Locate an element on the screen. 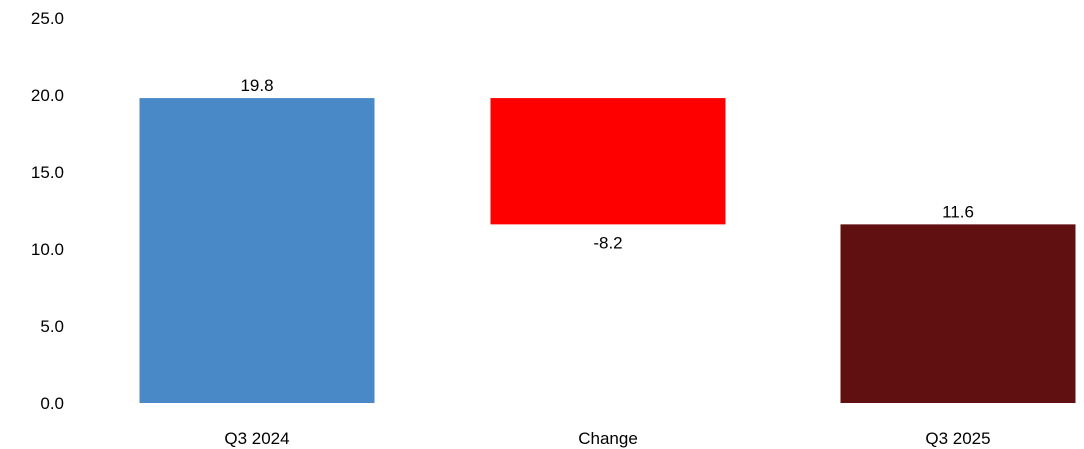 This screenshot has height=449, width=1084. bar-q3-2024 is located at coordinates (257, 250).